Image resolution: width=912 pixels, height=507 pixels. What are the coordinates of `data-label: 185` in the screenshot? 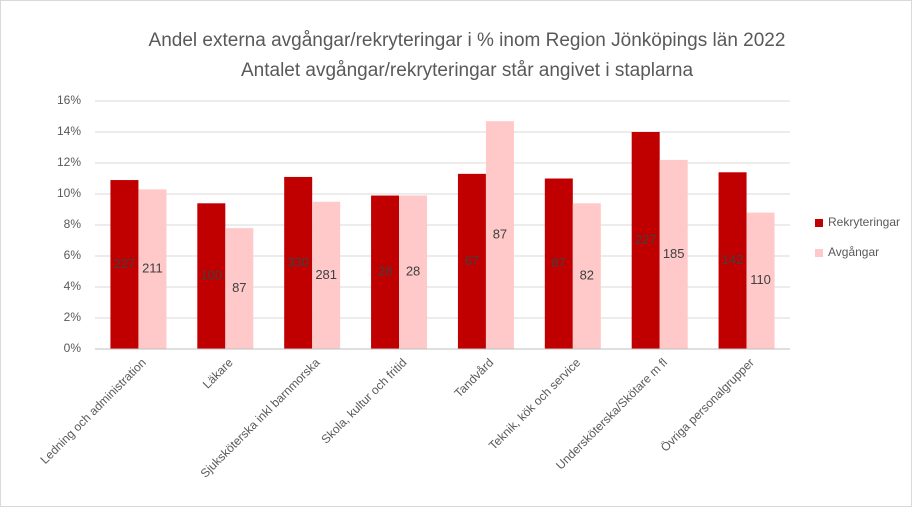 It's located at (674, 253).